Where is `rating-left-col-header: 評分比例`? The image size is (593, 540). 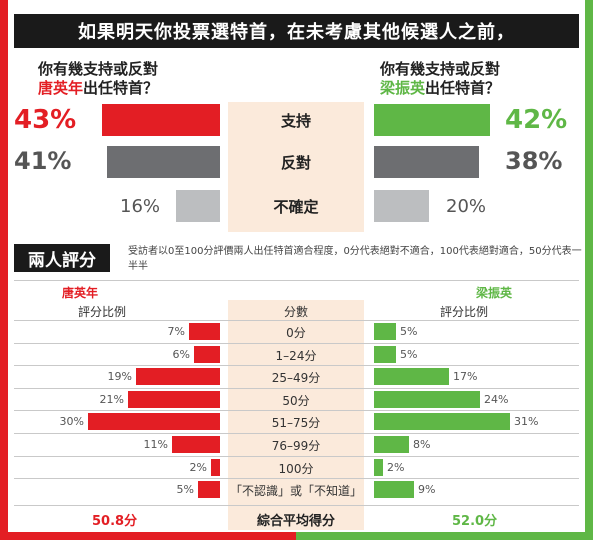
rating-left-col-header: 評分比例 is located at coordinates (102, 312).